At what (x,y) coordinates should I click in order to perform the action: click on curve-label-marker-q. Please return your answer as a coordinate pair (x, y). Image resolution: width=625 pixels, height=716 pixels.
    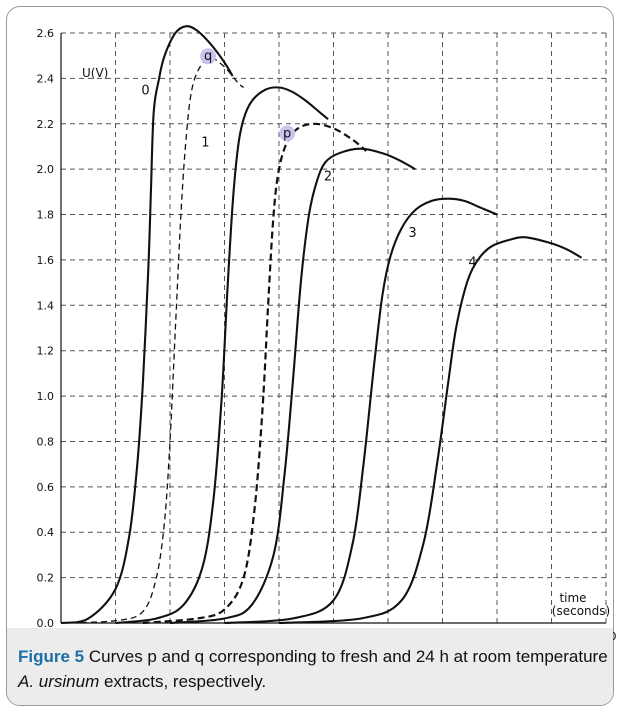
    Looking at the image, I should click on (208, 56).